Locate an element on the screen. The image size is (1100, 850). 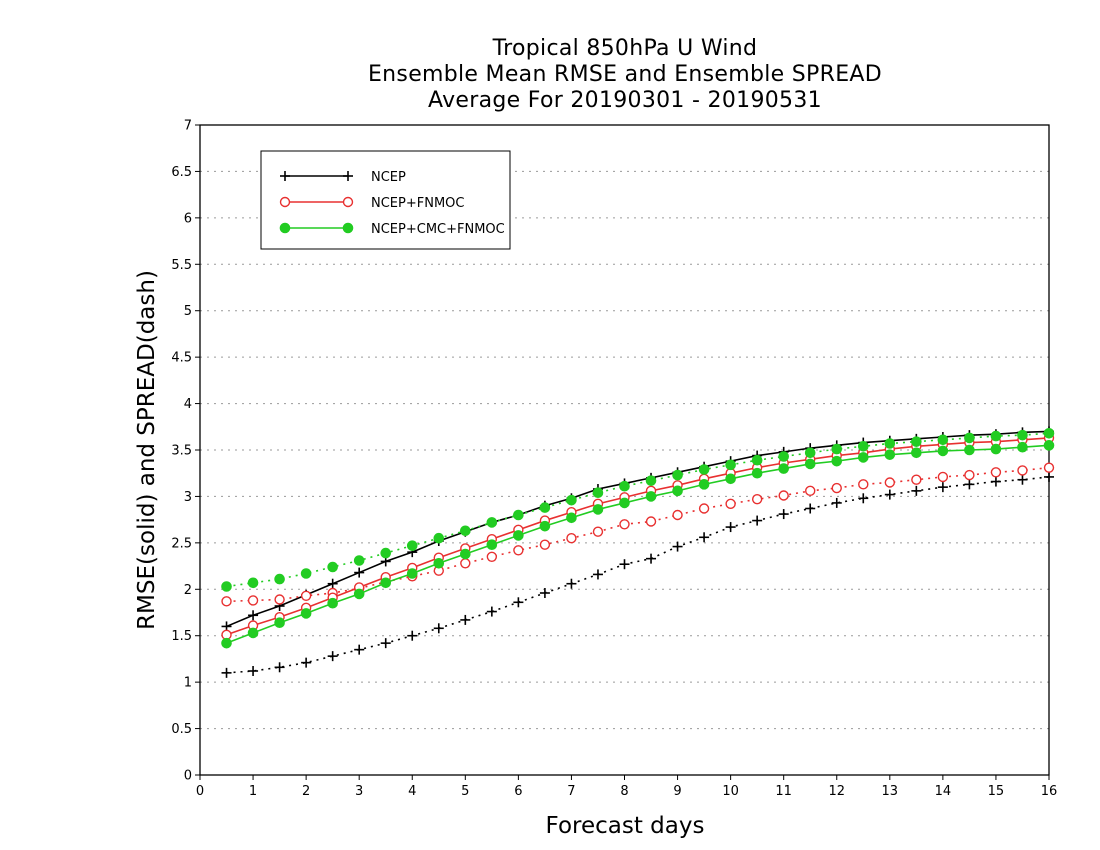
y-tick-label: 2.5 is located at coordinates (181, 543).